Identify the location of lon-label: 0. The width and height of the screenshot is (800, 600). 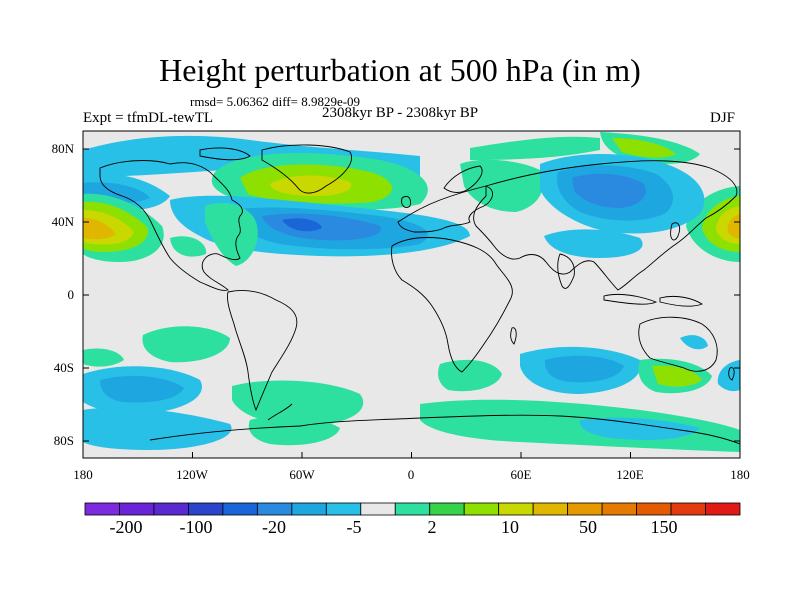
(411, 474).